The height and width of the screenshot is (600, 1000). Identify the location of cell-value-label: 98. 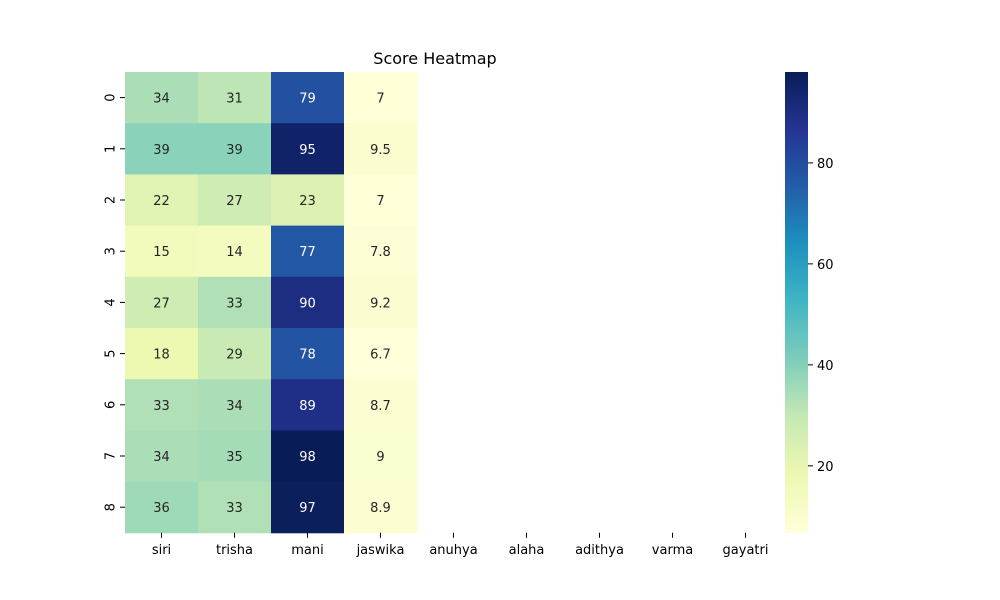
(307, 457).